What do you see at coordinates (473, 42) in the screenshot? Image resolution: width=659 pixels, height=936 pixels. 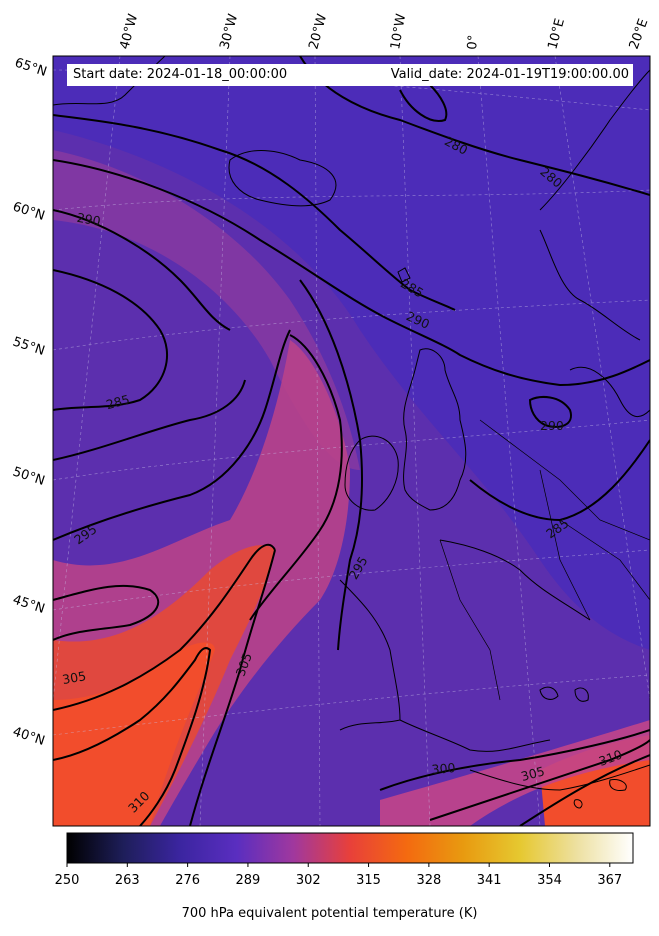 I see `lon-label: 0°` at bounding box center [473, 42].